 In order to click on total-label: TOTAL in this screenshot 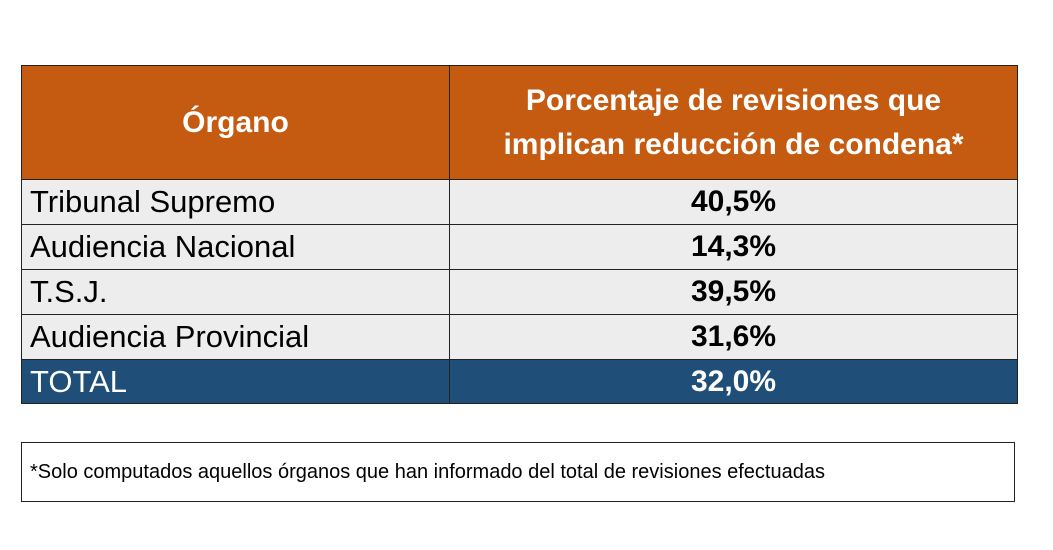, I will do `click(235, 381)`.